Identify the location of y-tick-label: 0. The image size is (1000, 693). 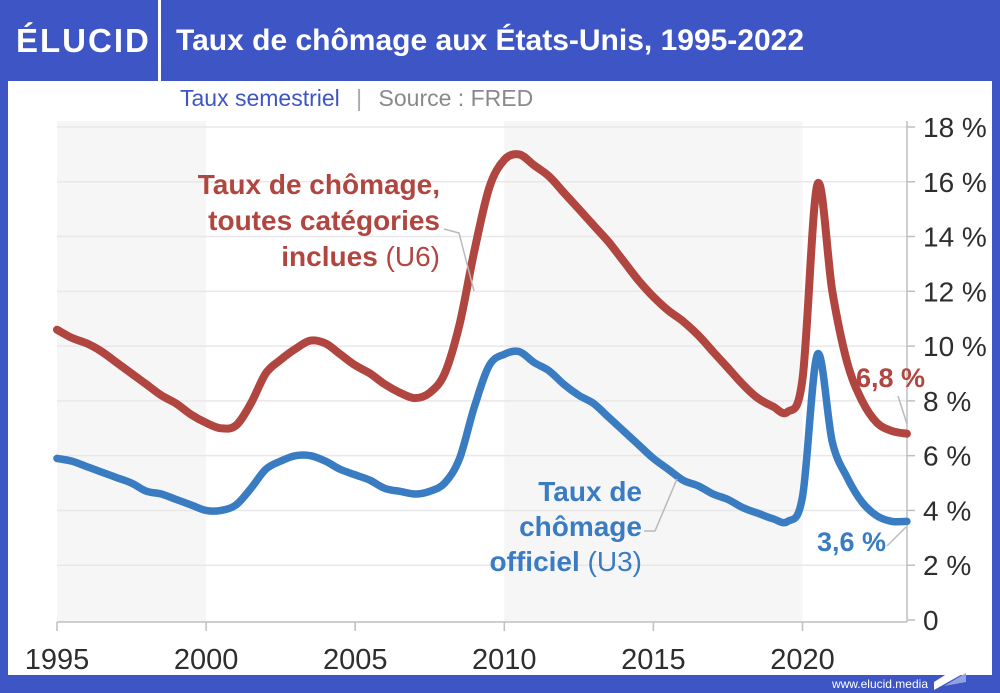
(931, 620).